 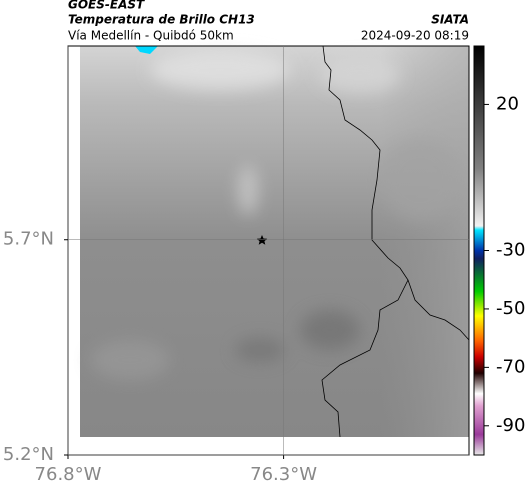 I want to click on x-tick-label: 76.8°W, so click(x=68, y=474).